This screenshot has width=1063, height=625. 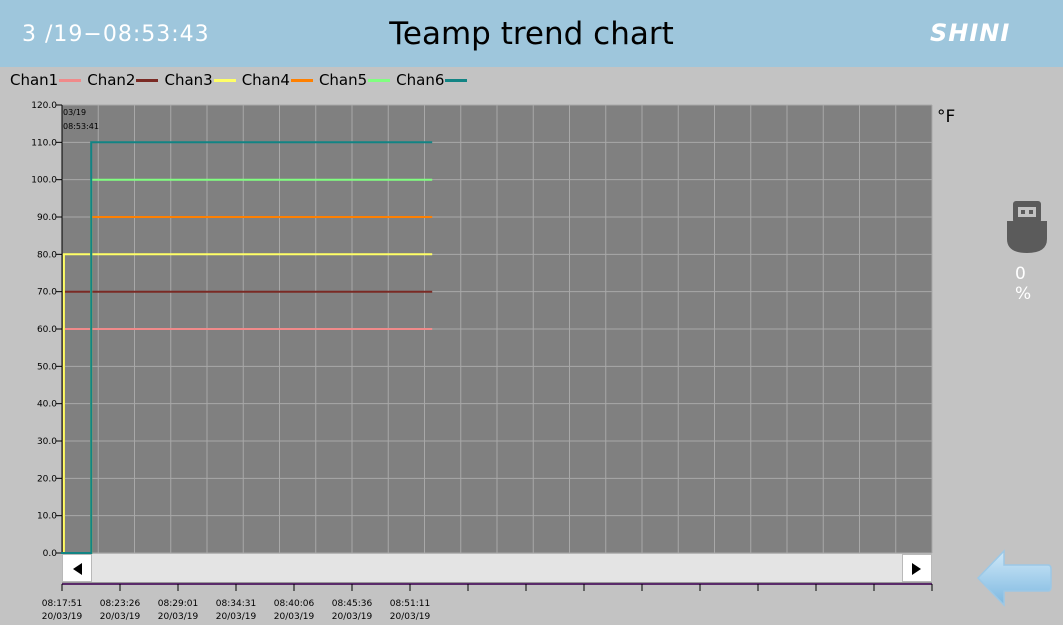 I want to click on back-arrow-icon, so click(x=1014, y=578).